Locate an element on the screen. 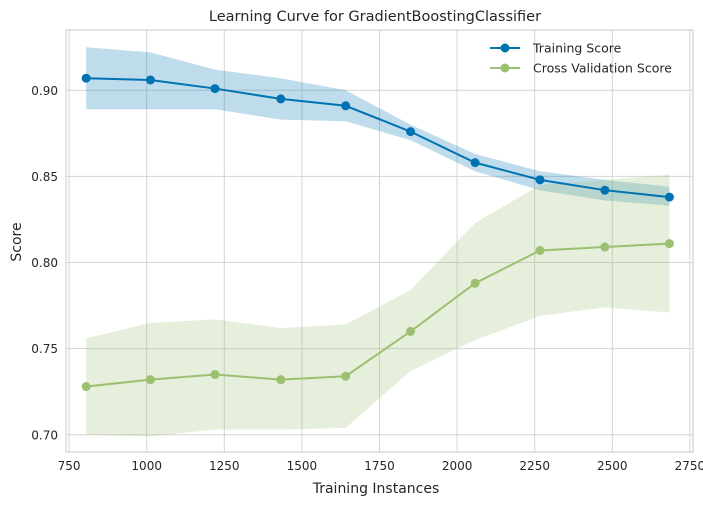 The width and height of the screenshot is (703, 505). x-tick-label: 1250 is located at coordinates (224, 466).